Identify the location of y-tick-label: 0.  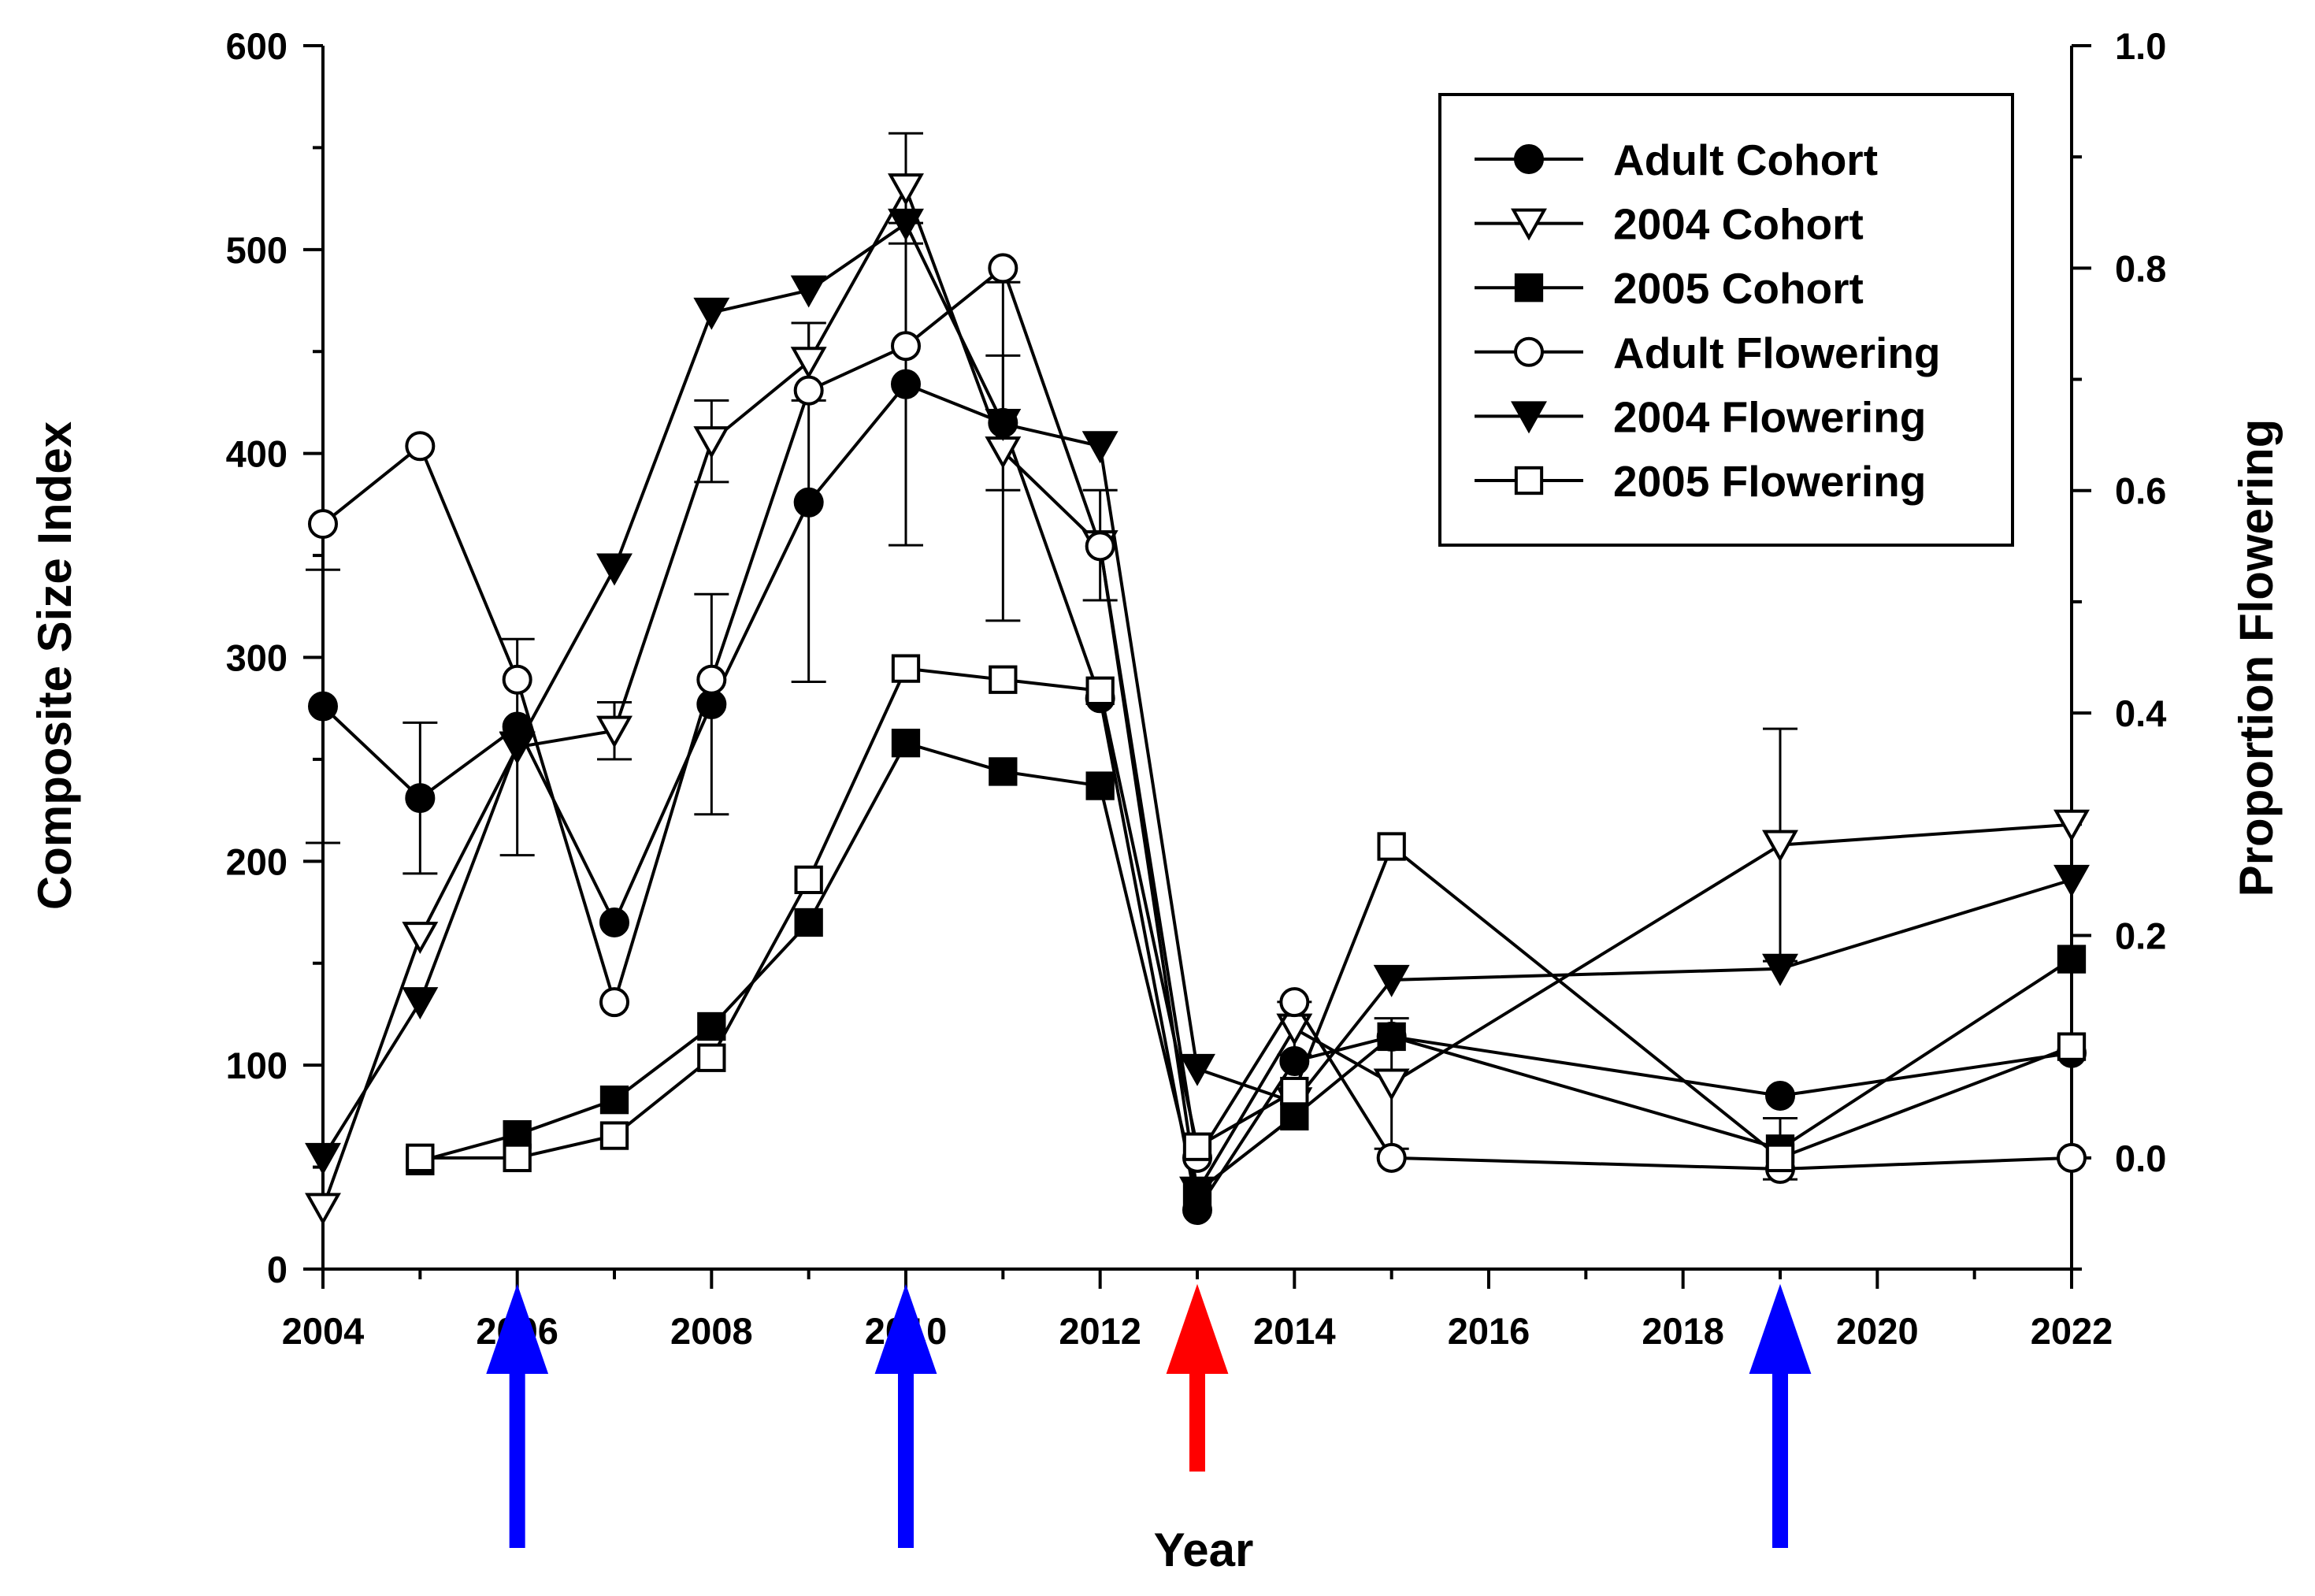
(277, 1269).